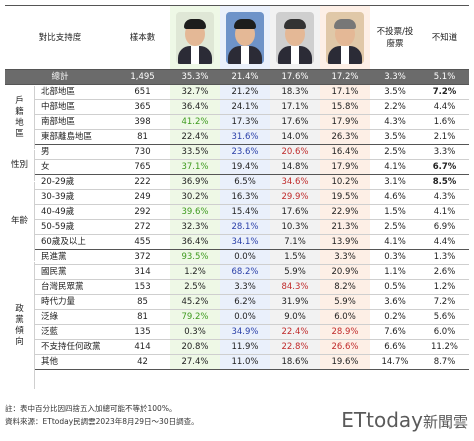 This screenshot has height=441, width=474. What do you see at coordinates (395, 122) in the screenshot?
I see `row-value-5: 4.3%` at bounding box center [395, 122].